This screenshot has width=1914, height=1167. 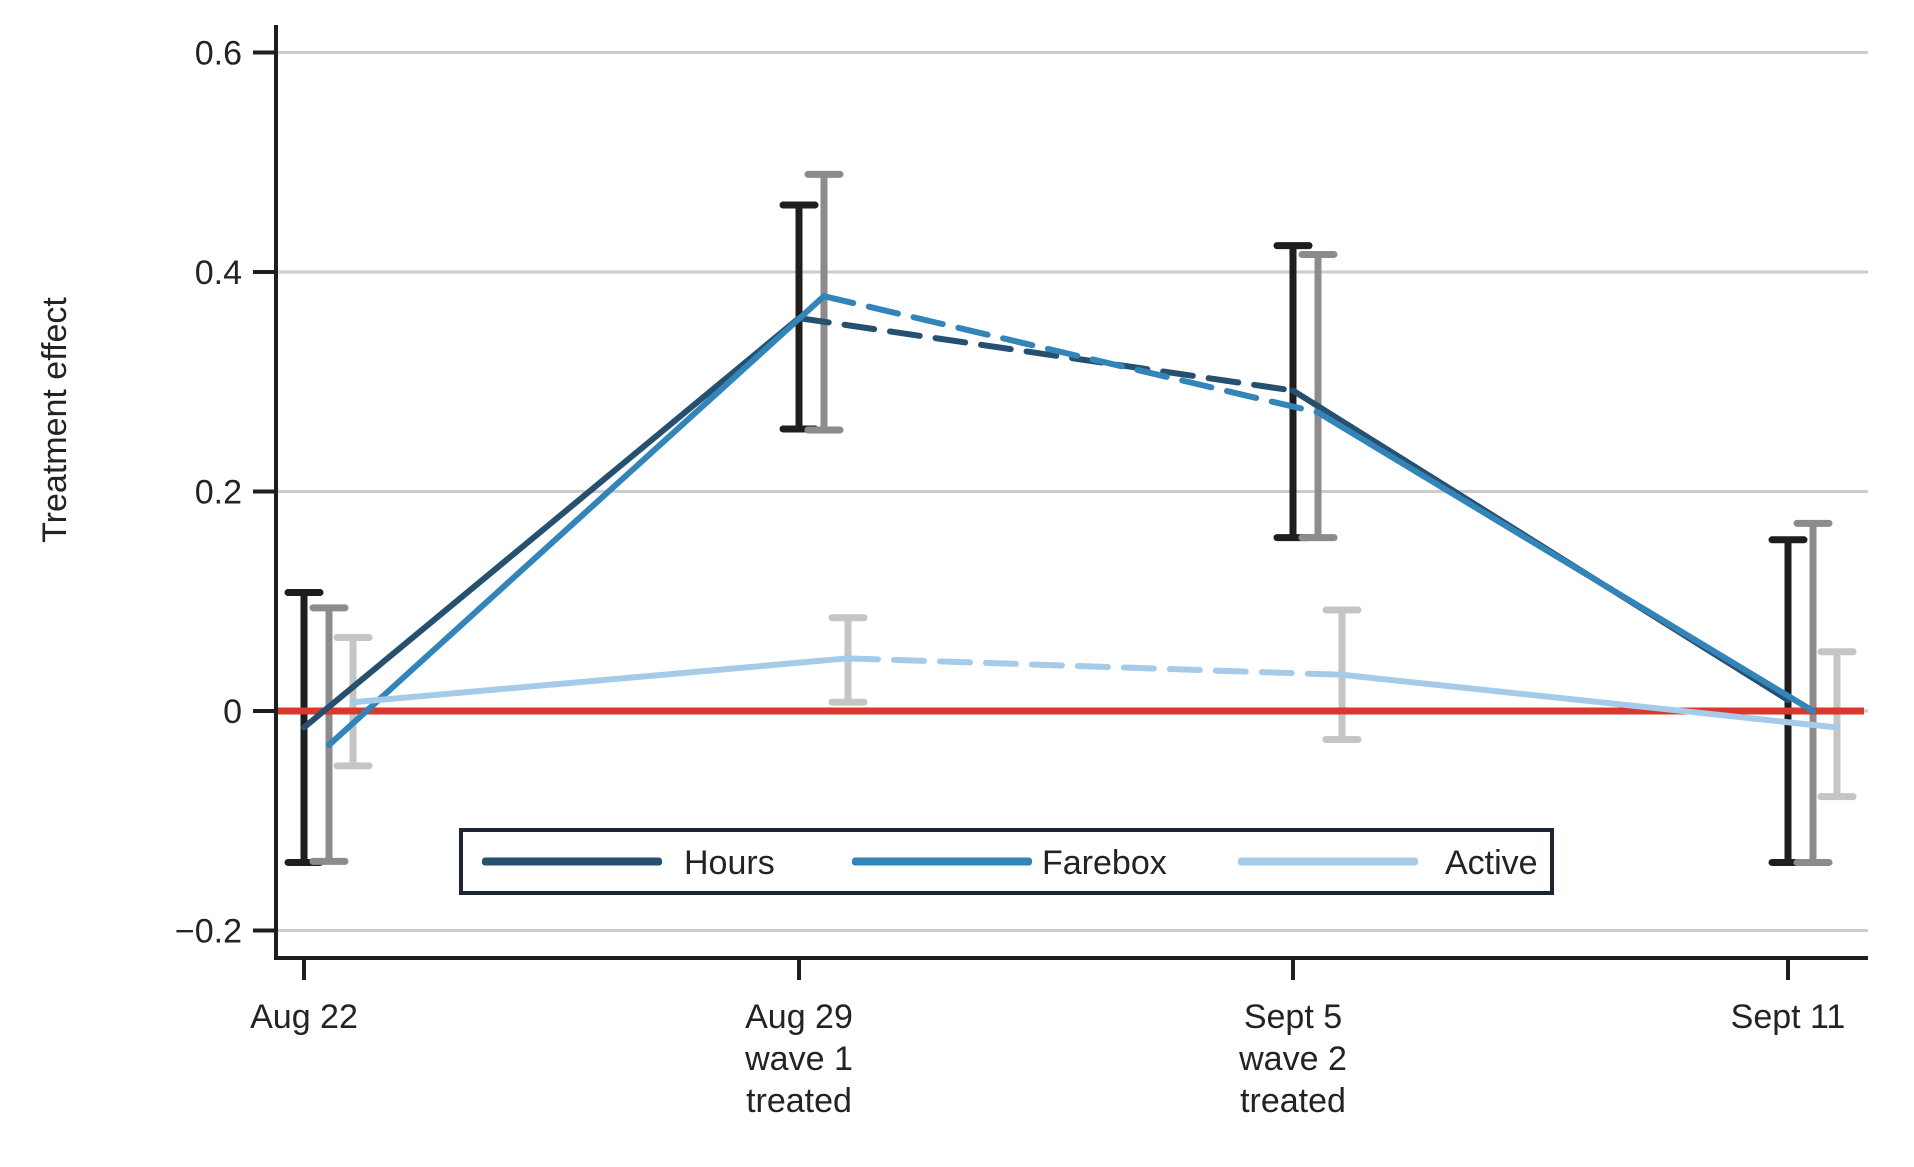 I want to click on y-tick-label: 0, so click(x=232, y=712).